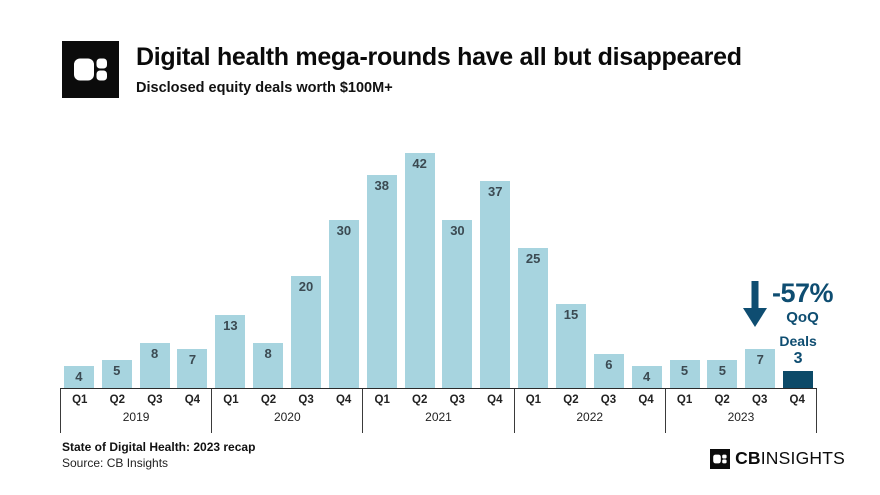 The width and height of the screenshot is (880, 495). Describe the element at coordinates (286, 262) in the screenshot. I see `year-group-2020: 13 8 20 30` at that location.